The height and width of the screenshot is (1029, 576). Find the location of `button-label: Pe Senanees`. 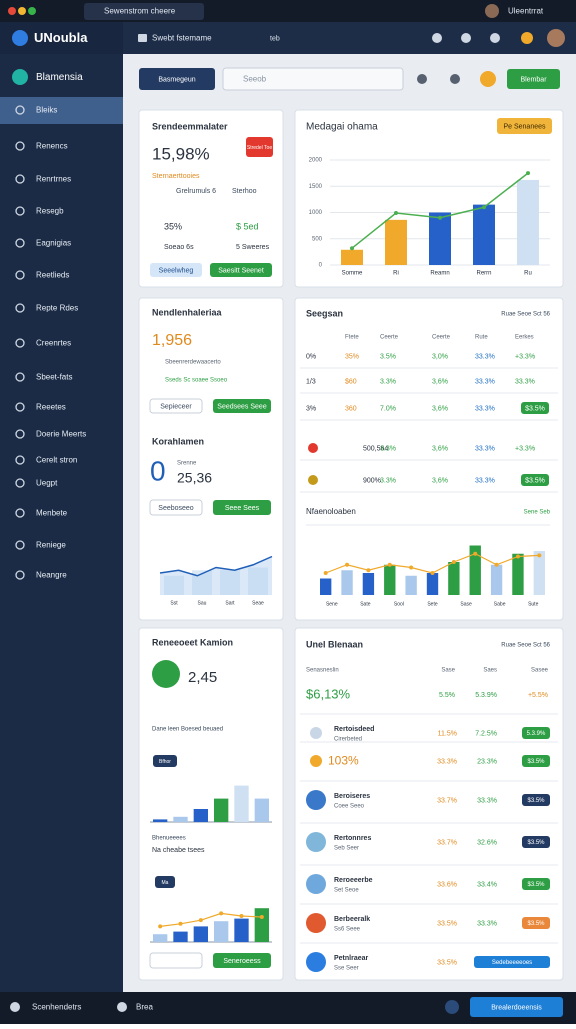

button-label: Pe Senanees is located at coordinates (524, 126).